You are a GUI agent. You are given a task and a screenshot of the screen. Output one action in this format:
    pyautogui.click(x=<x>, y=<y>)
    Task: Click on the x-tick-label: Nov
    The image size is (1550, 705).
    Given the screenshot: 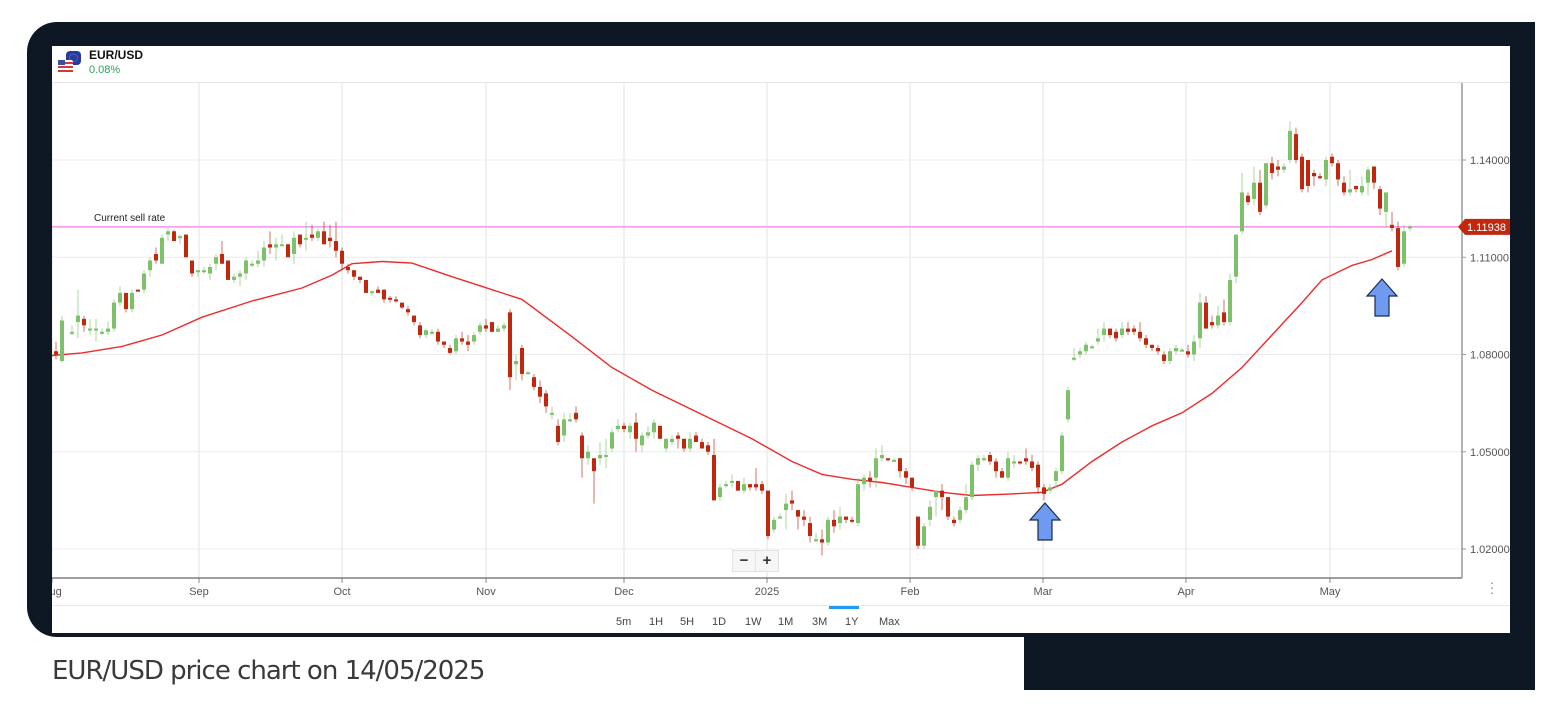 What is the action you would take?
    pyautogui.click(x=486, y=592)
    